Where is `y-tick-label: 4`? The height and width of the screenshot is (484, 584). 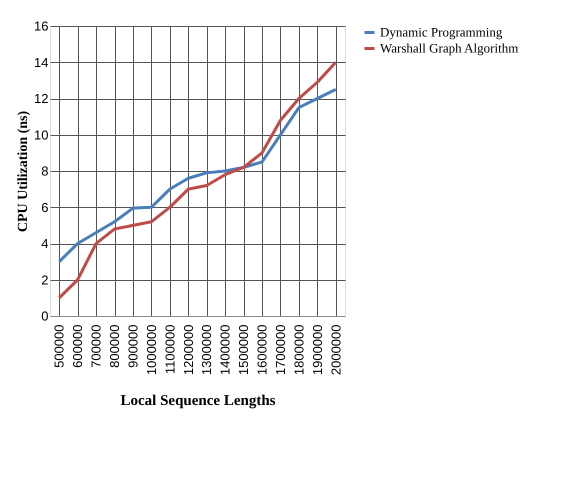
y-tick-label: 4 is located at coordinates (44, 243).